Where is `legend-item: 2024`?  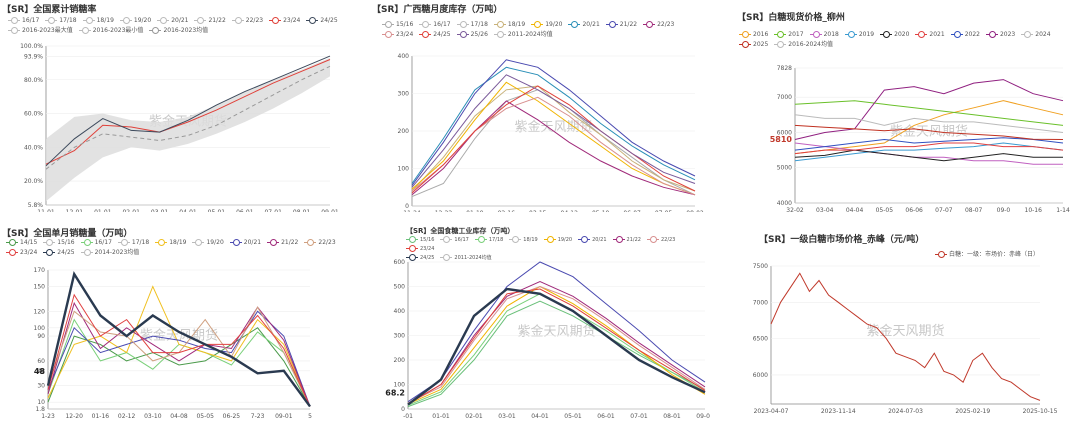 legend-item: 2024 is located at coordinates (1036, 35).